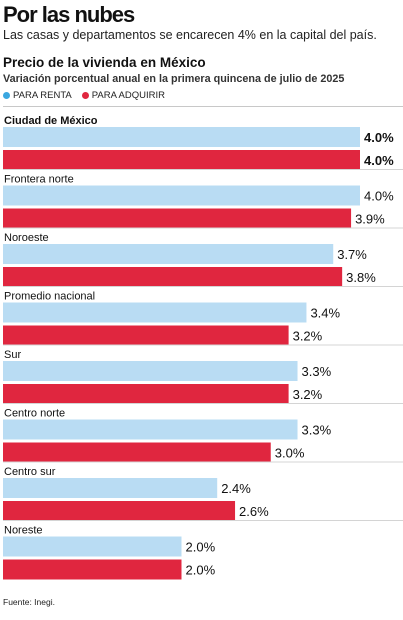 Image resolution: width=403 pixels, height=620 pixels. I want to click on bar-renta-frontera-norte, so click(181, 195).